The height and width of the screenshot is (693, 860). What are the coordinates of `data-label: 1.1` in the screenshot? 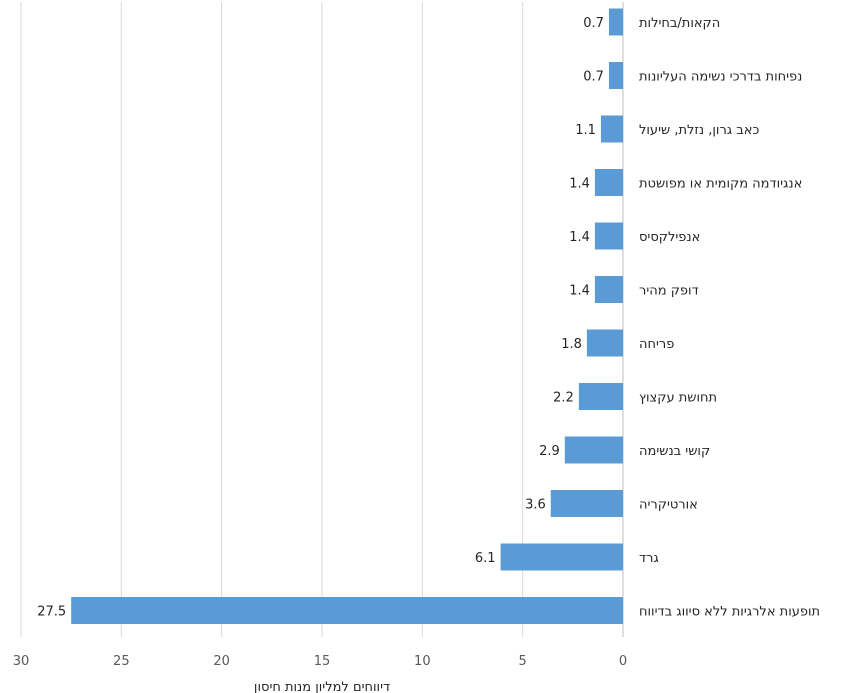 It's located at (585, 130).